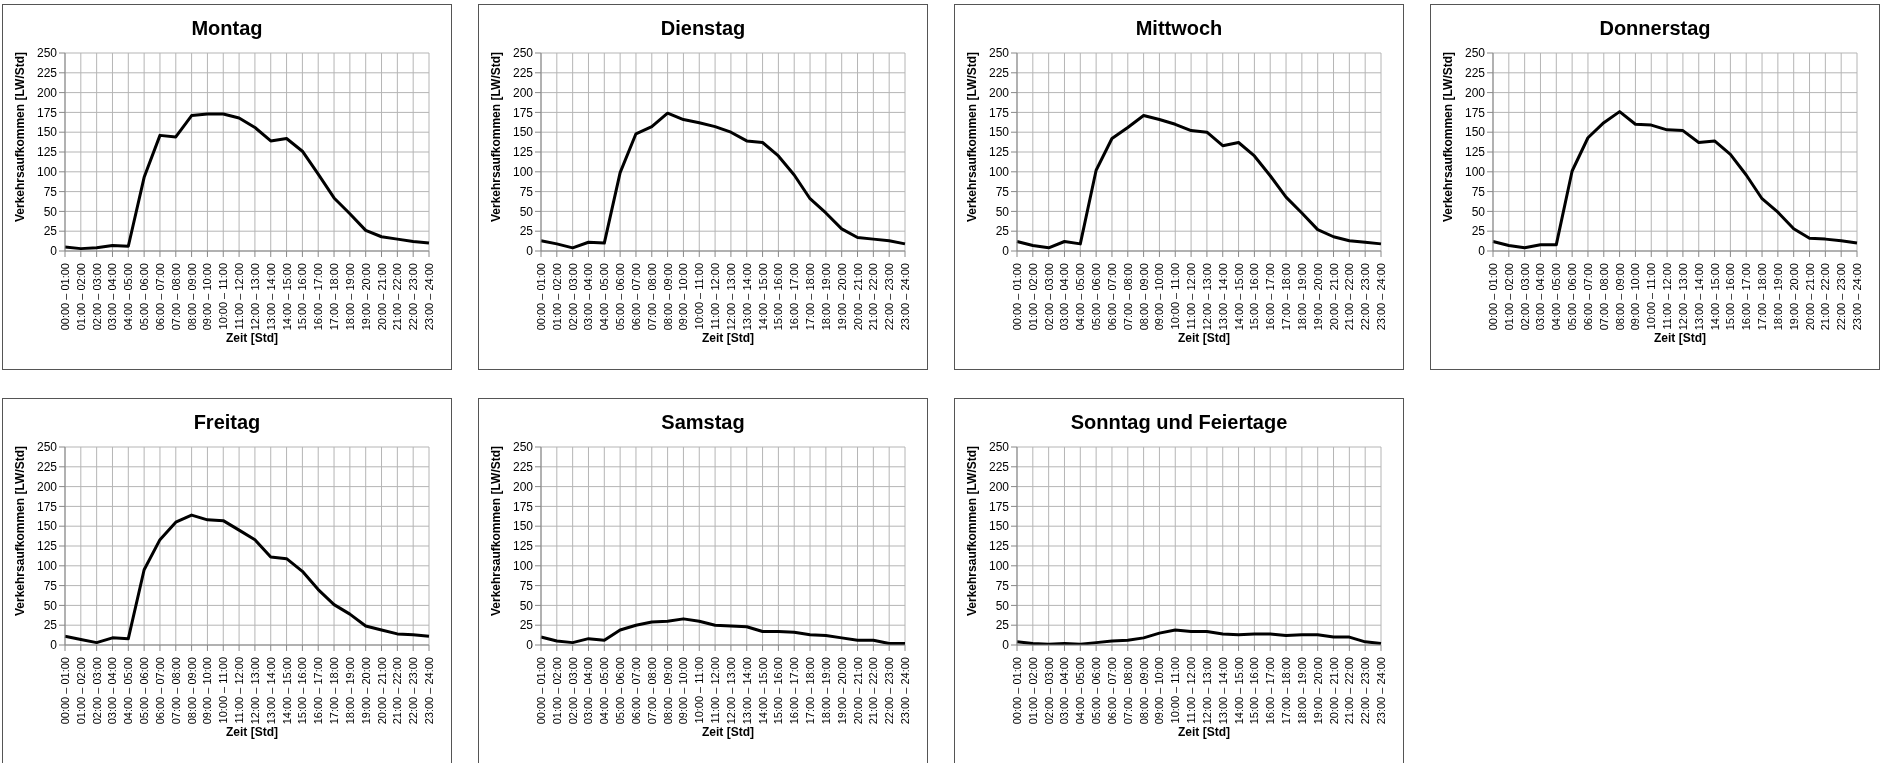  What do you see at coordinates (20, 530) in the screenshot?
I see `y-axis-title: Verkehrsaufkommen [LW/Std]` at bounding box center [20, 530].